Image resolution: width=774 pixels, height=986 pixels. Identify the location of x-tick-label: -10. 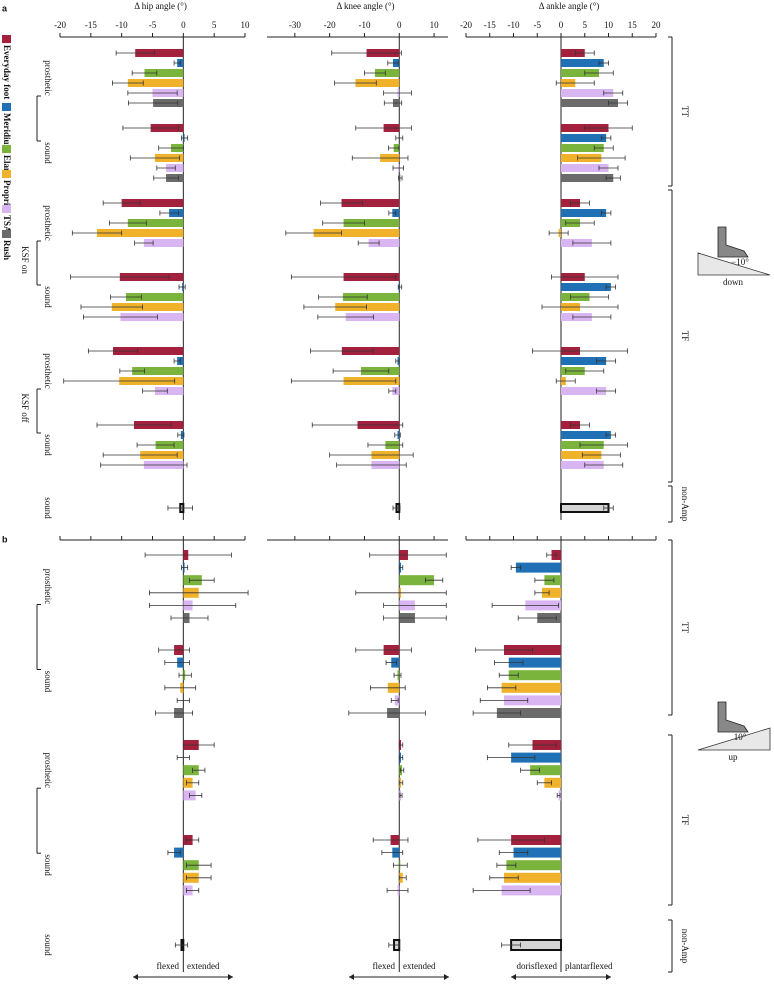
(122, 25).